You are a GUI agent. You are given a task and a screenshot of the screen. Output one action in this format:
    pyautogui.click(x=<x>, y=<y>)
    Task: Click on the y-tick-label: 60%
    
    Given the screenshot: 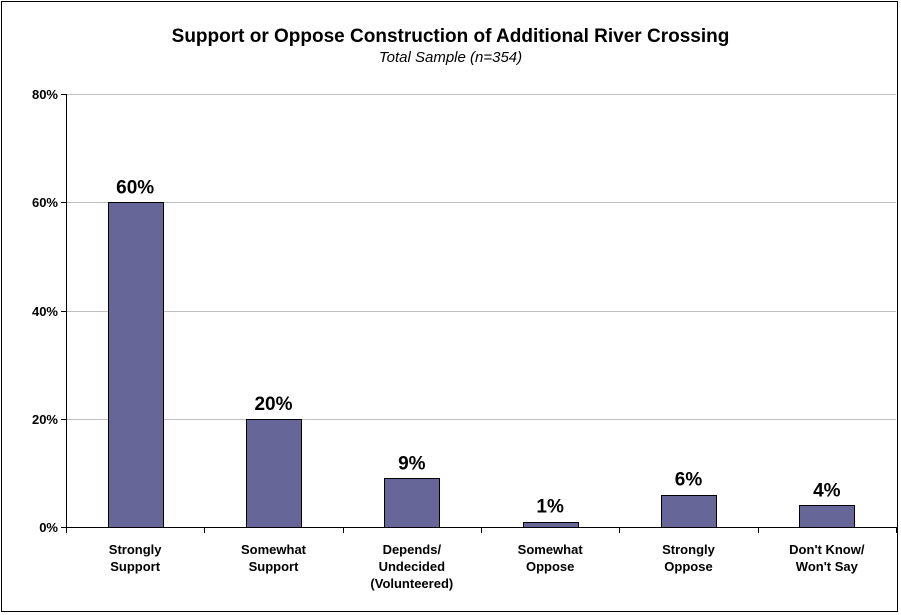 What is the action you would take?
    pyautogui.click(x=45, y=202)
    